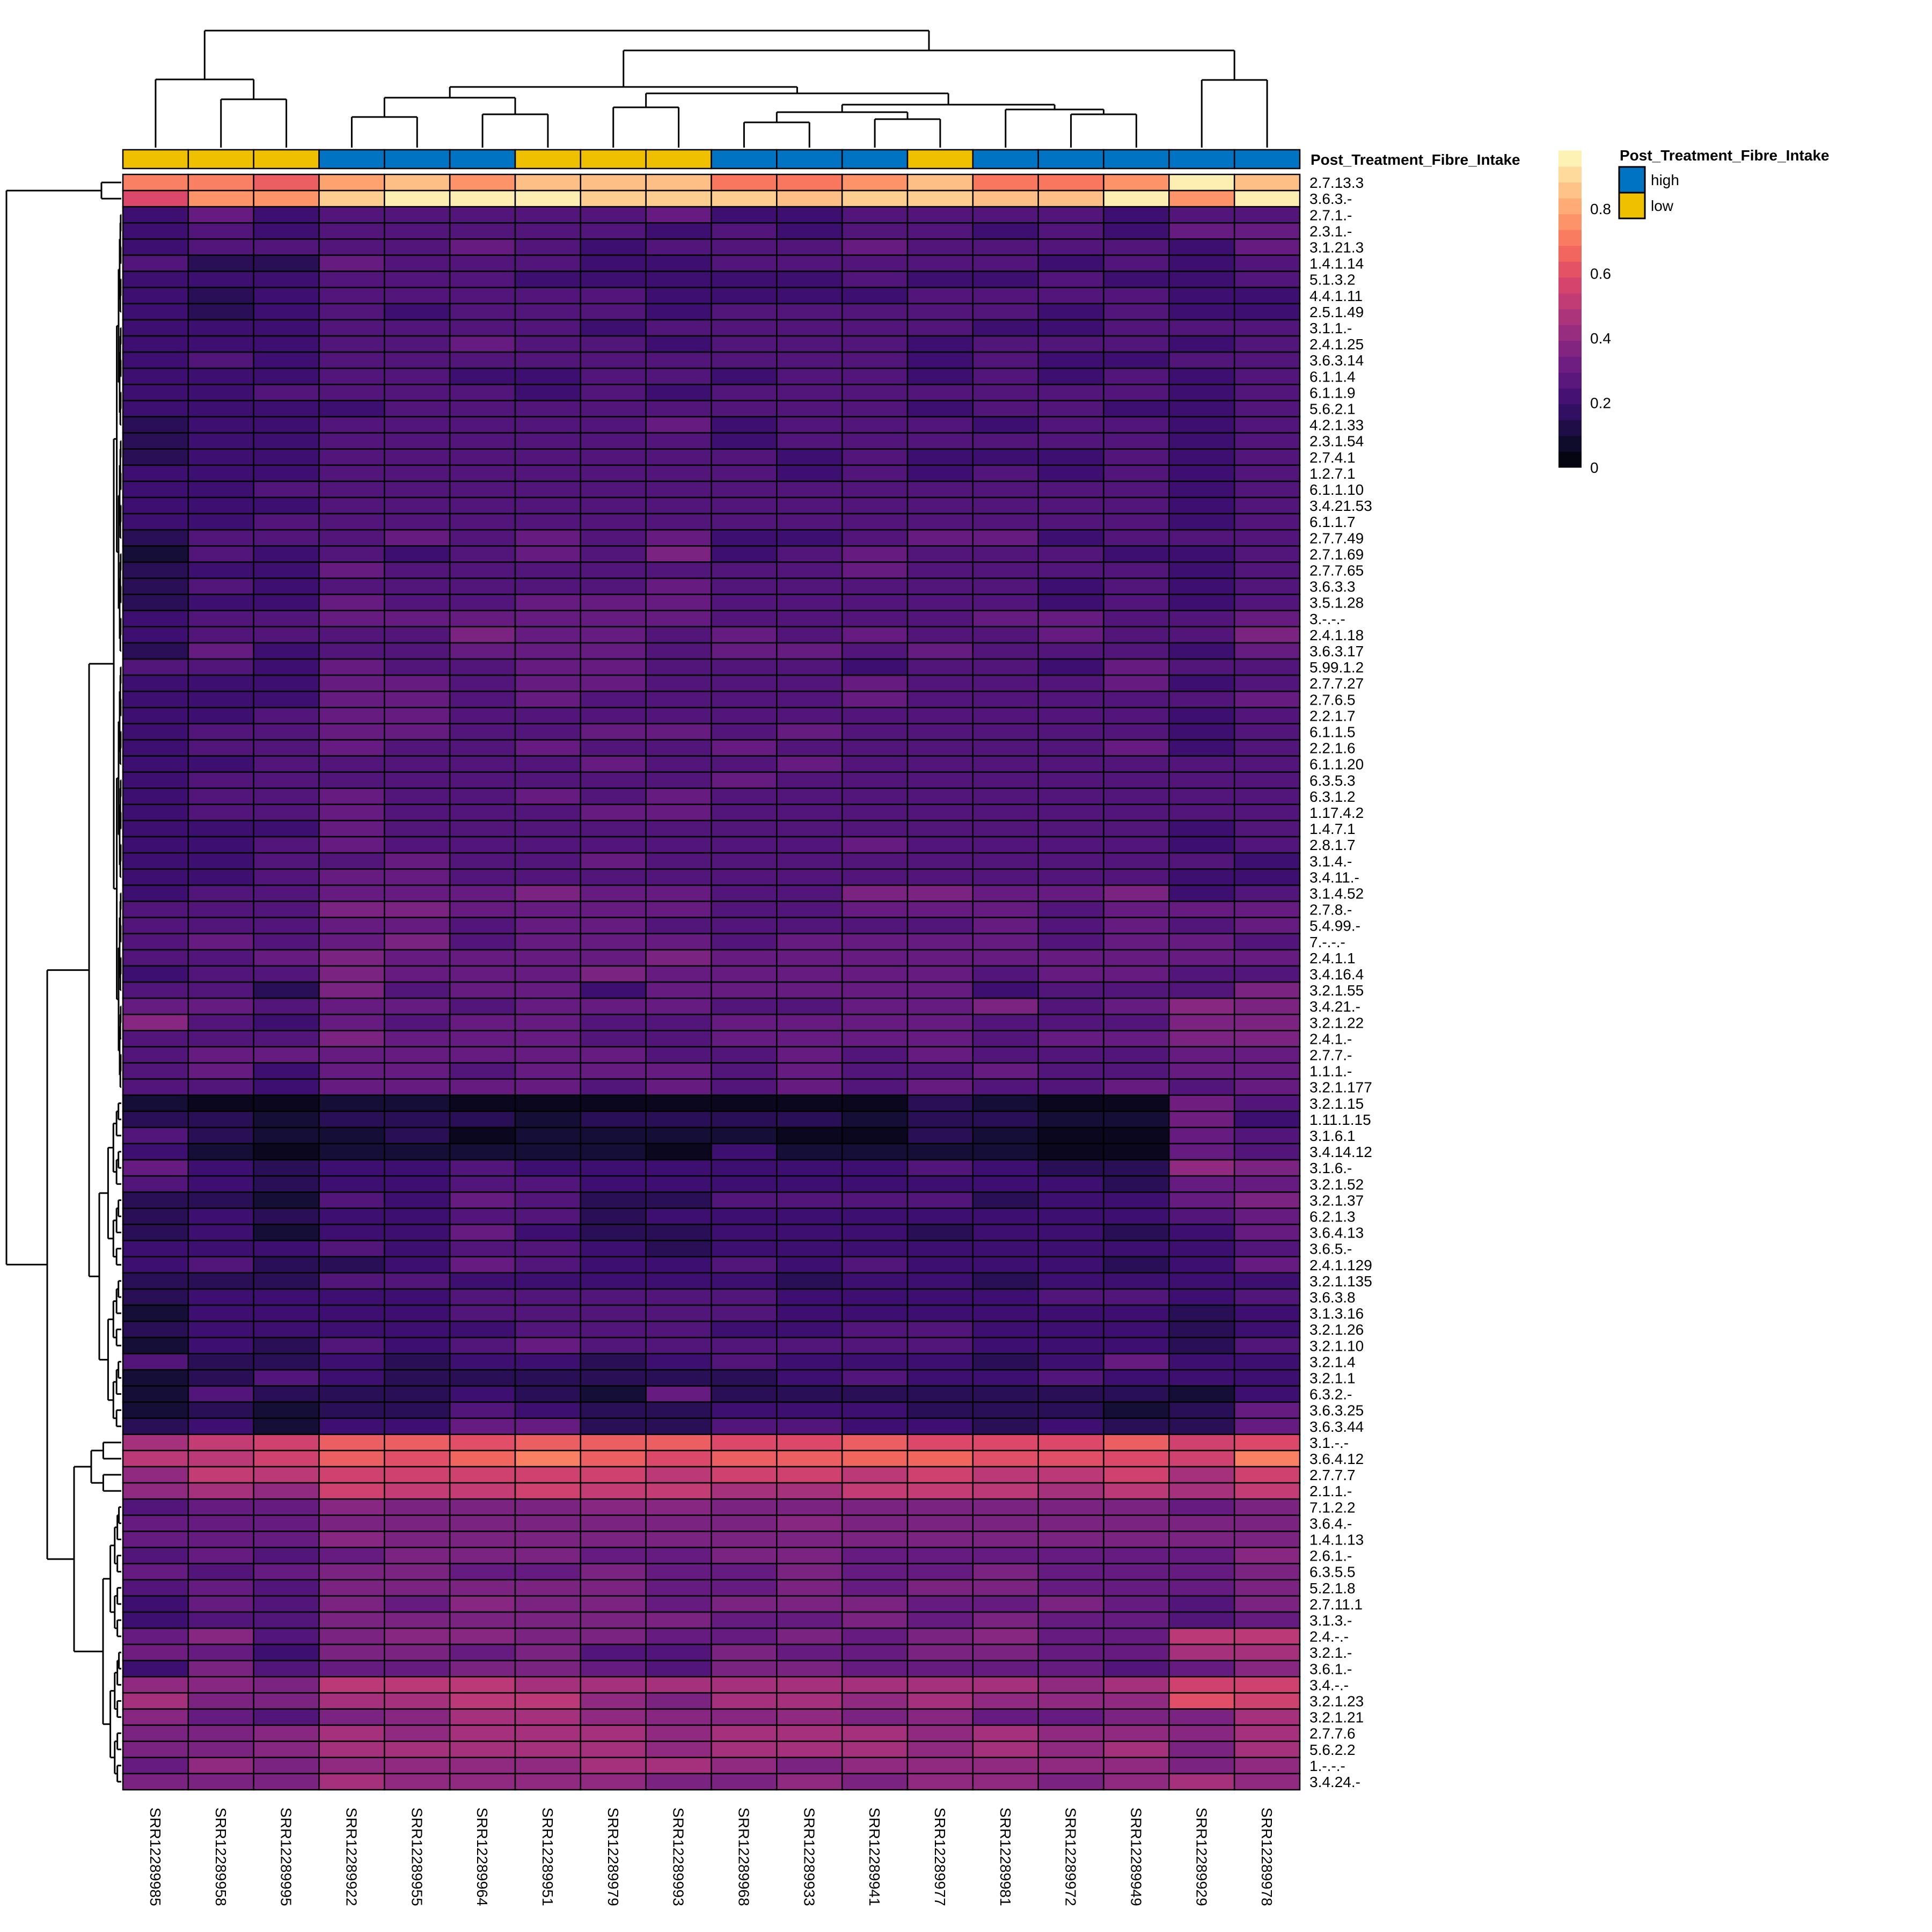  What do you see at coordinates (1336, 1459) in the screenshot?
I see `row-label: 3.6.4.12` at bounding box center [1336, 1459].